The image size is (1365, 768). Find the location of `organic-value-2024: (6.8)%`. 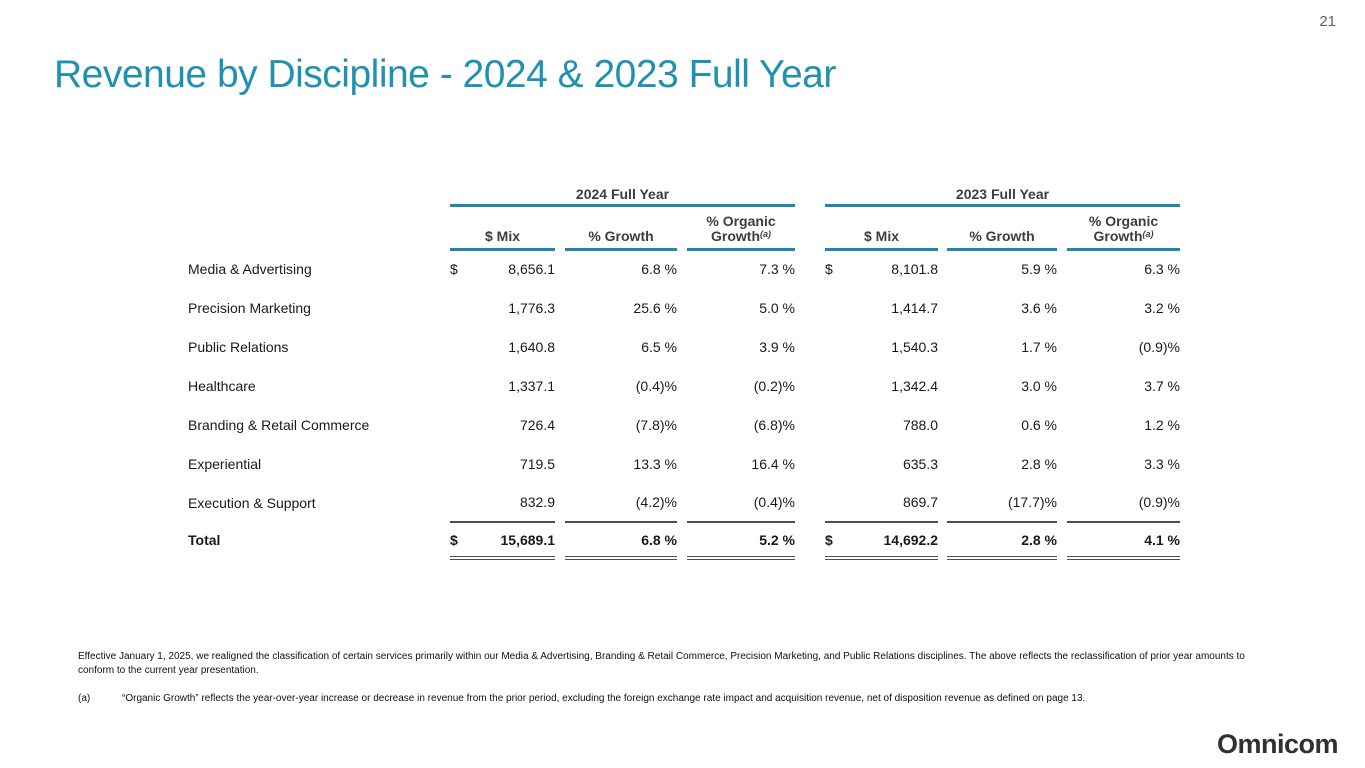

organic-value-2024: (6.8)% is located at coordinates (774, 424).